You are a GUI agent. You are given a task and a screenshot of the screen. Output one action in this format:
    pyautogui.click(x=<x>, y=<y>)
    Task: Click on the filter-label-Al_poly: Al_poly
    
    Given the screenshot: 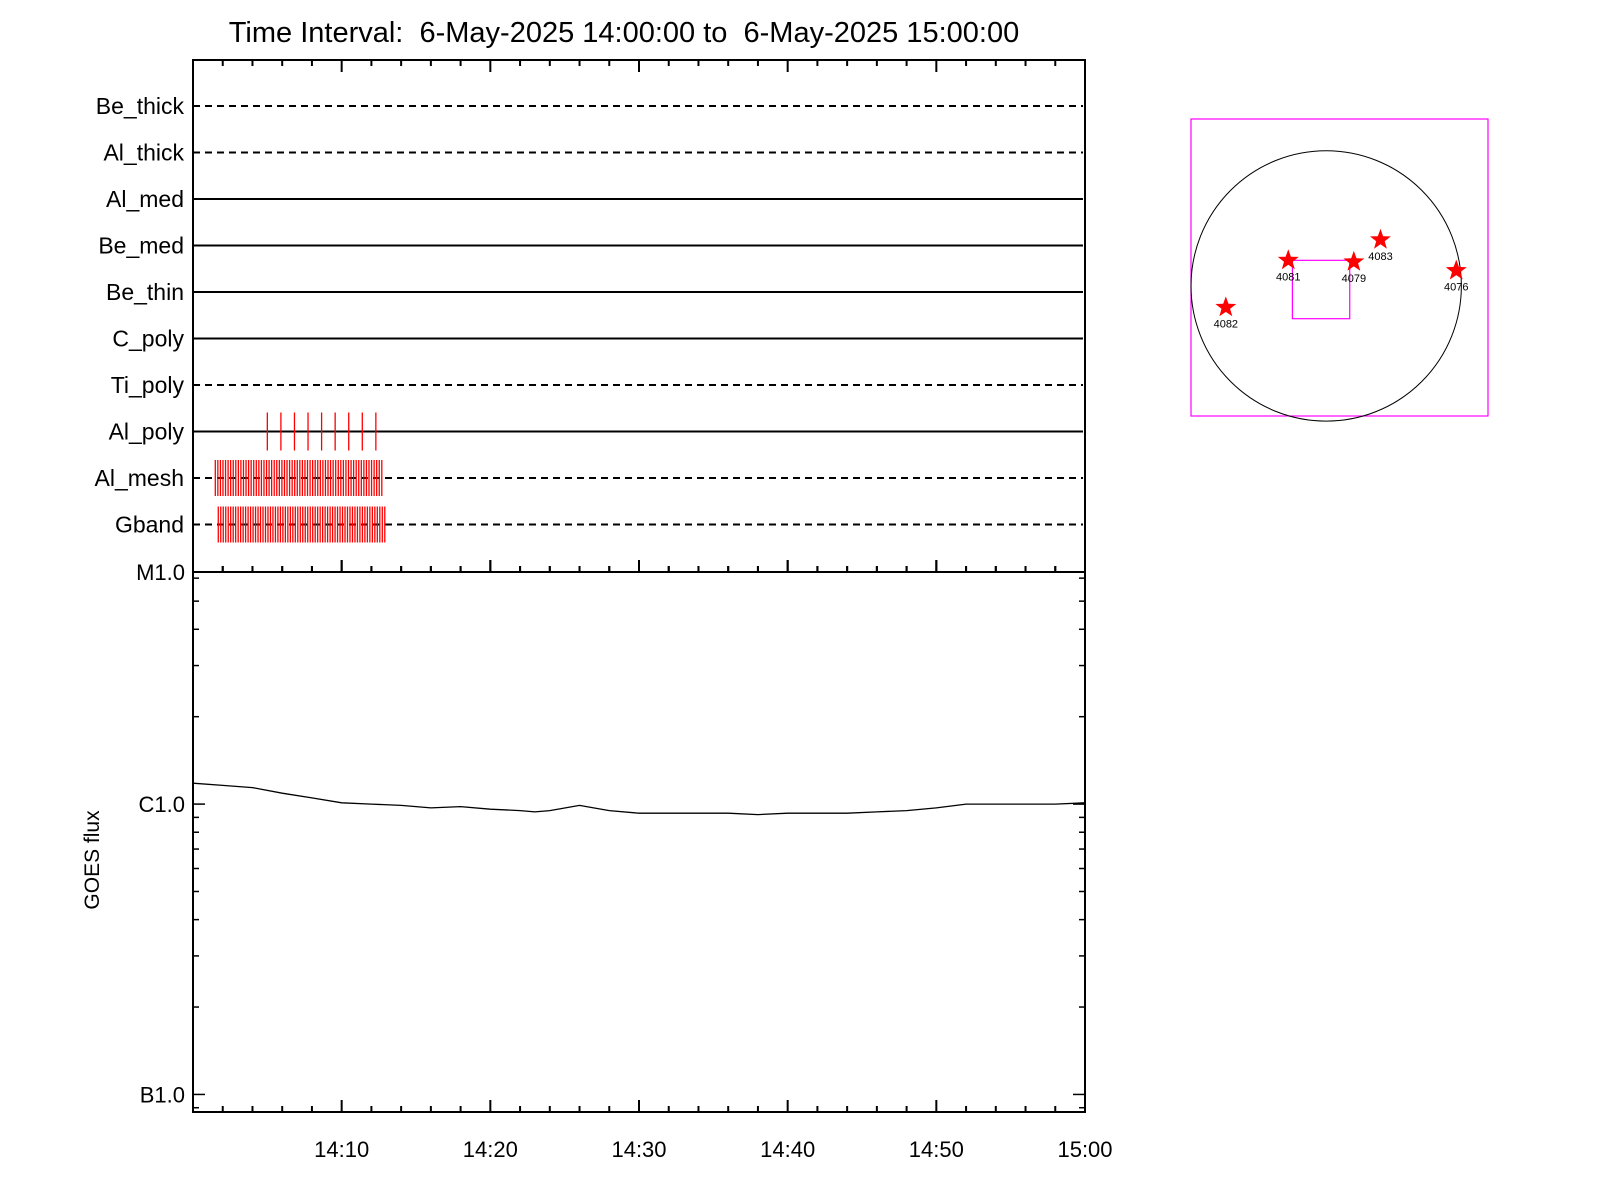 What is the action you would take?
    pyautogui.click(x=147, y=432)
    